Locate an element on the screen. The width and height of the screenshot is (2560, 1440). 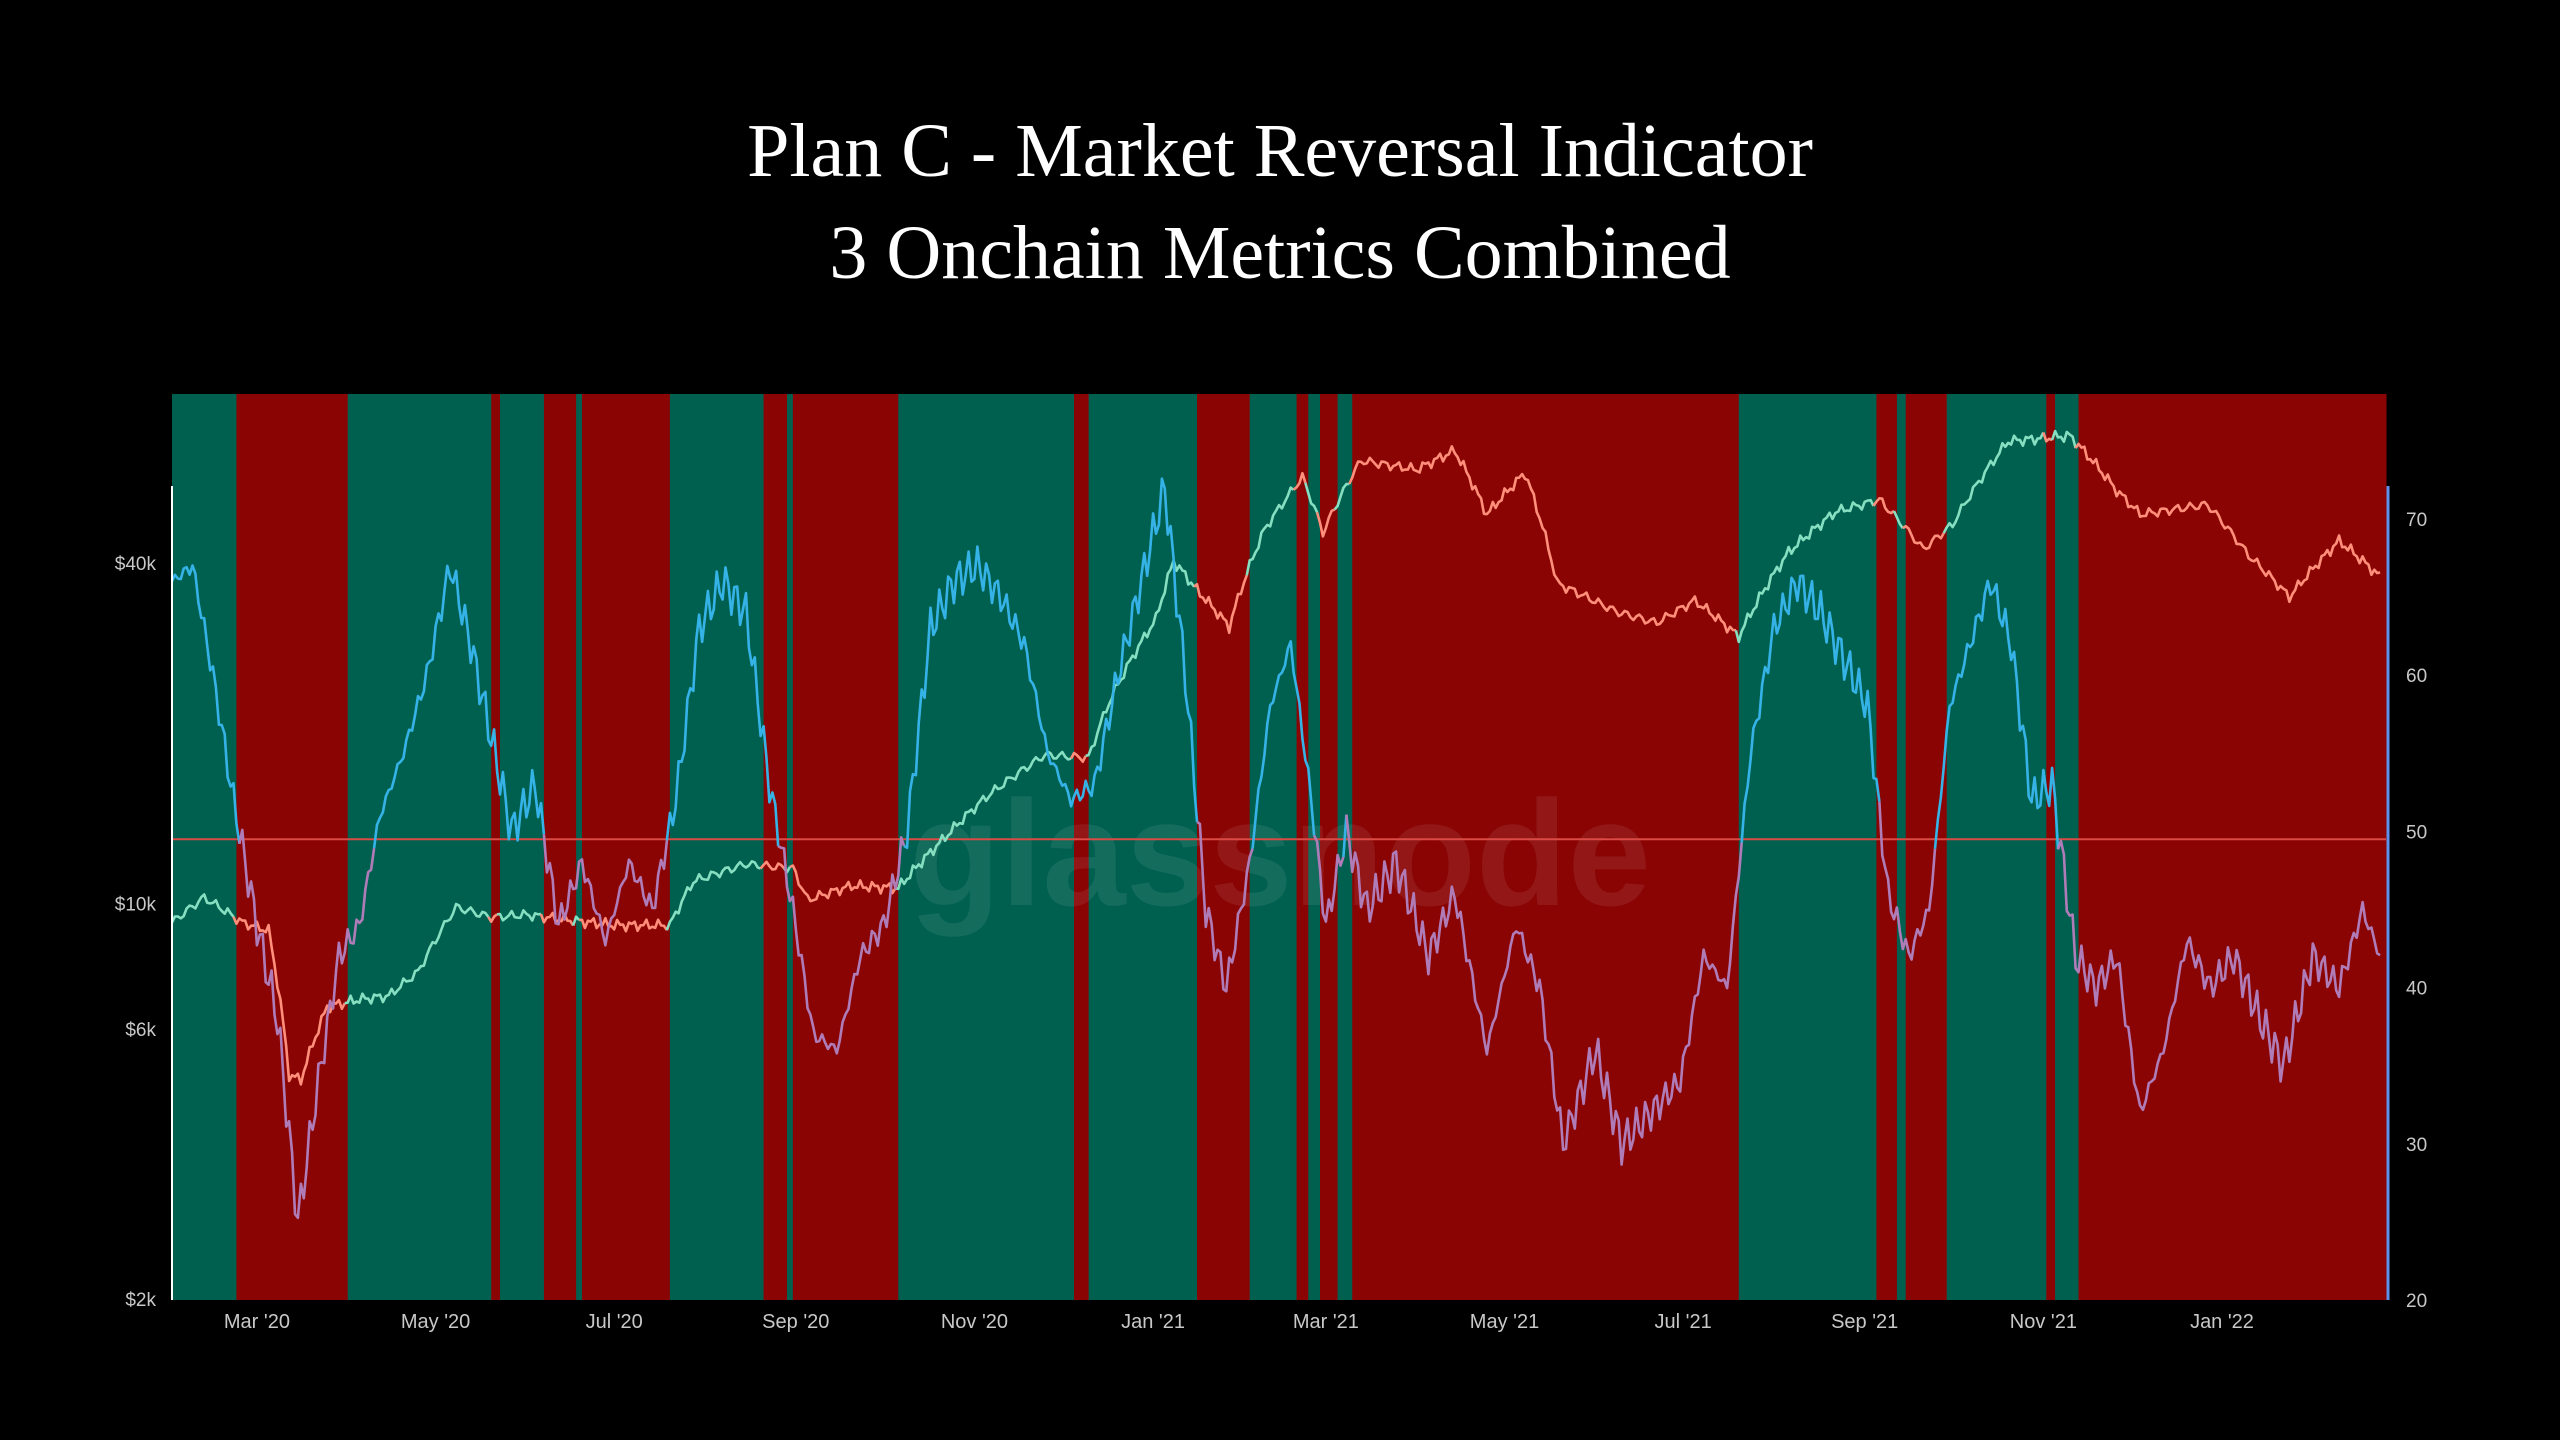
x-axis-tick-label: Sep '21 is located at coordinates (1864, 1322).